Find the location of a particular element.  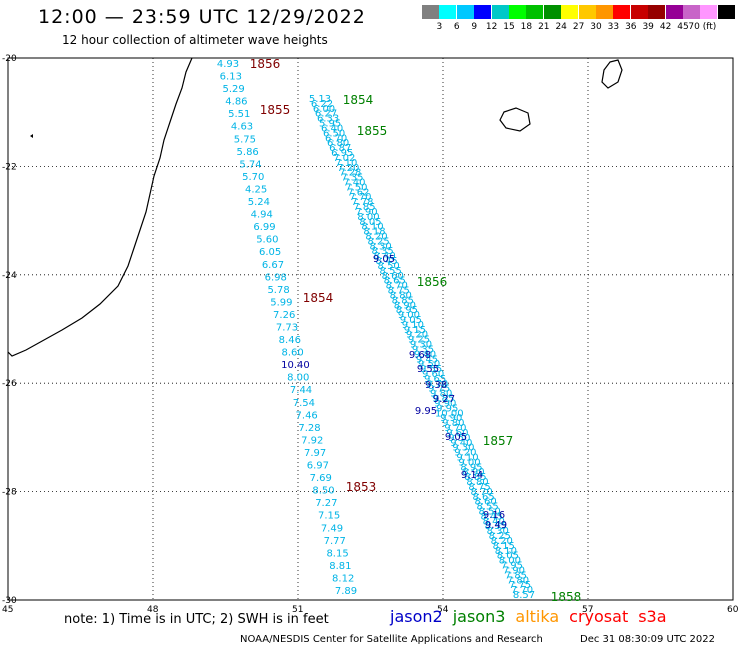

swh-value: 7.89 is located at coordinates (346, 591).